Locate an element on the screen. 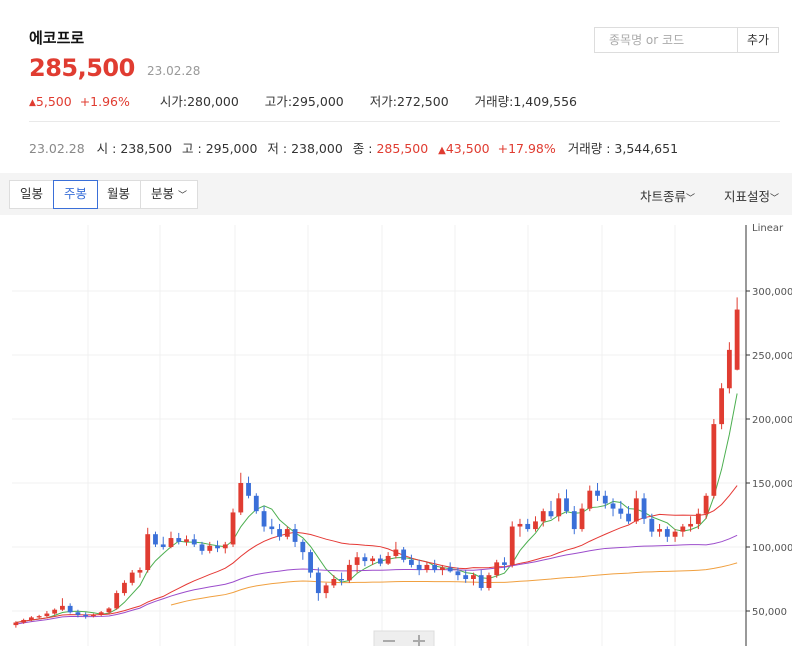  low-label: 저가 is located at coordinates (381, 101).